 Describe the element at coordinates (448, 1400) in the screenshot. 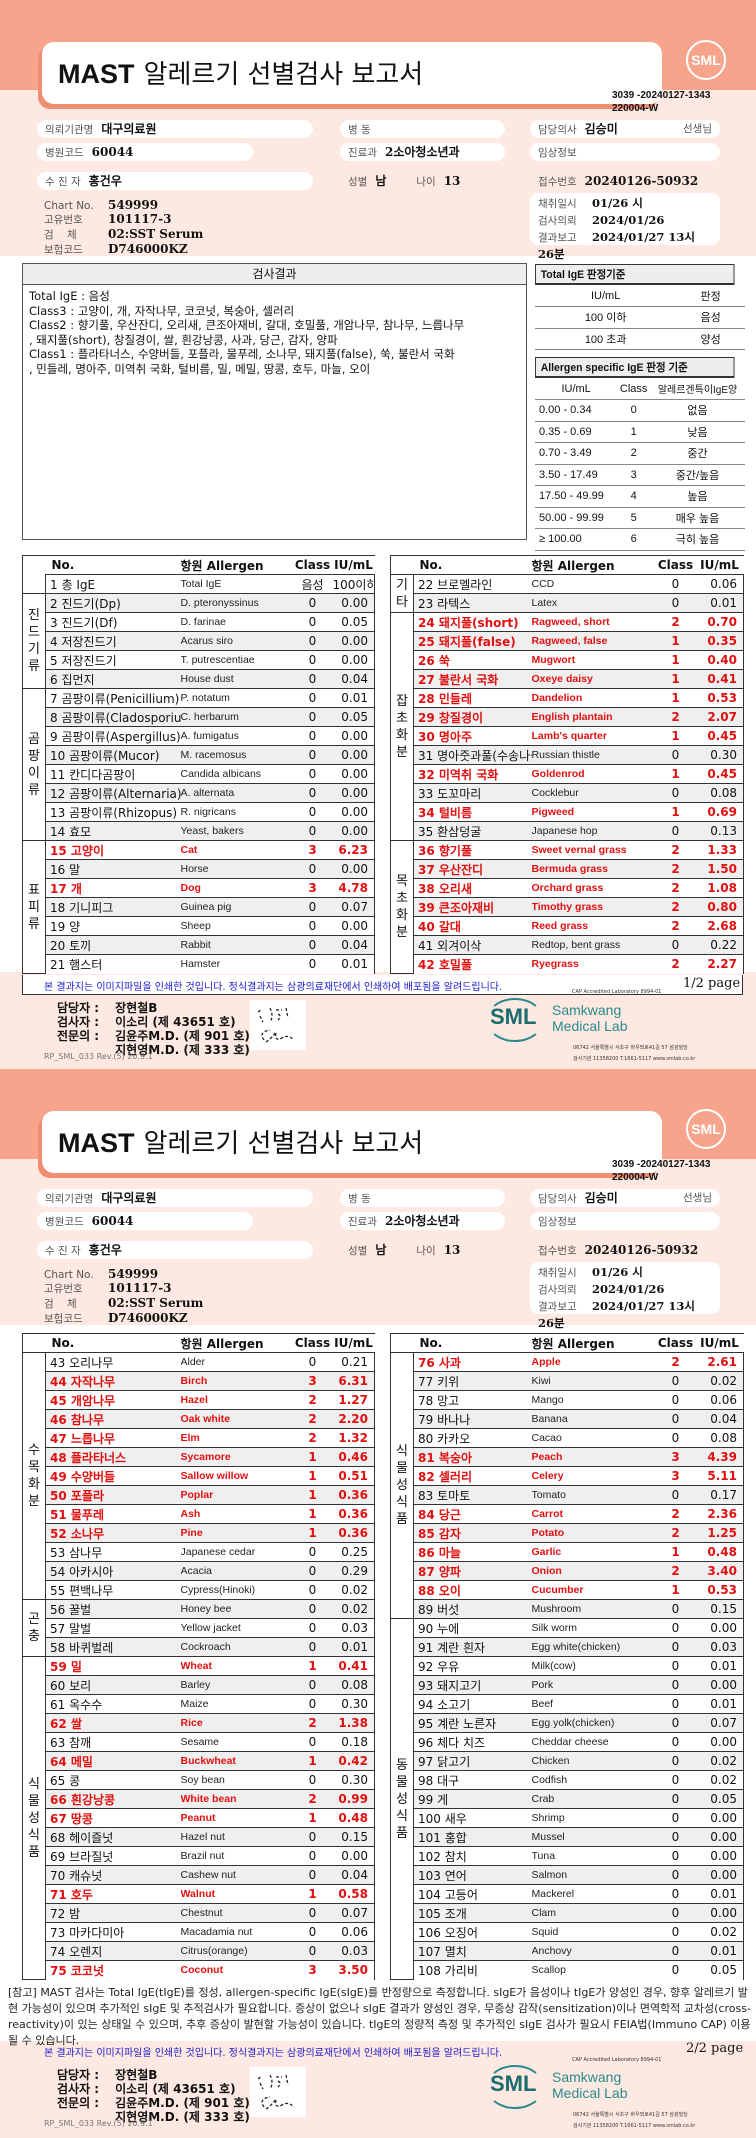

I see `allergen-korean-name: 망고` at that location.